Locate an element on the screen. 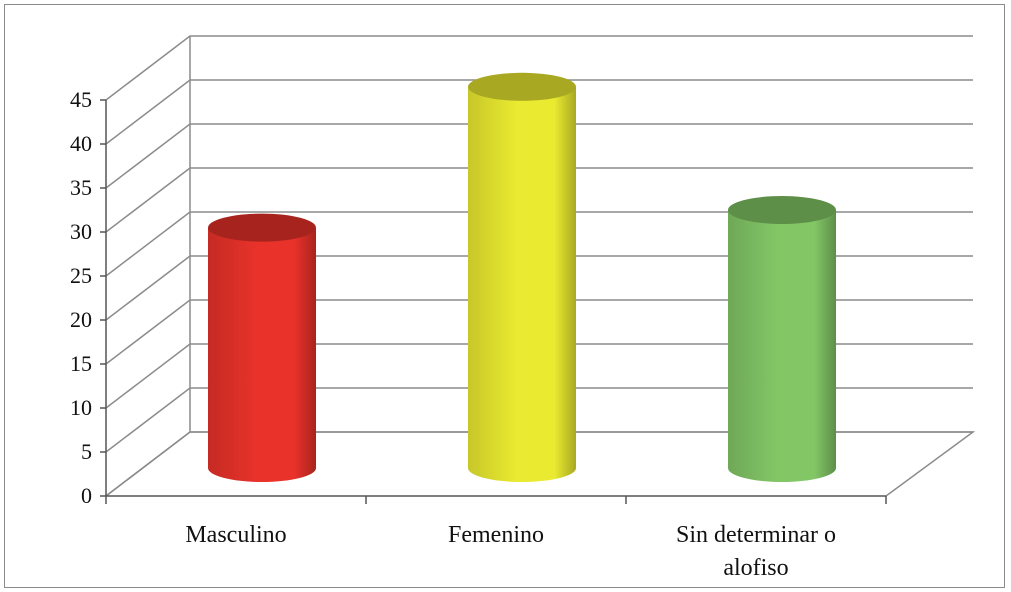  x-category-label: alofiso is located at coordinates (755, 568).